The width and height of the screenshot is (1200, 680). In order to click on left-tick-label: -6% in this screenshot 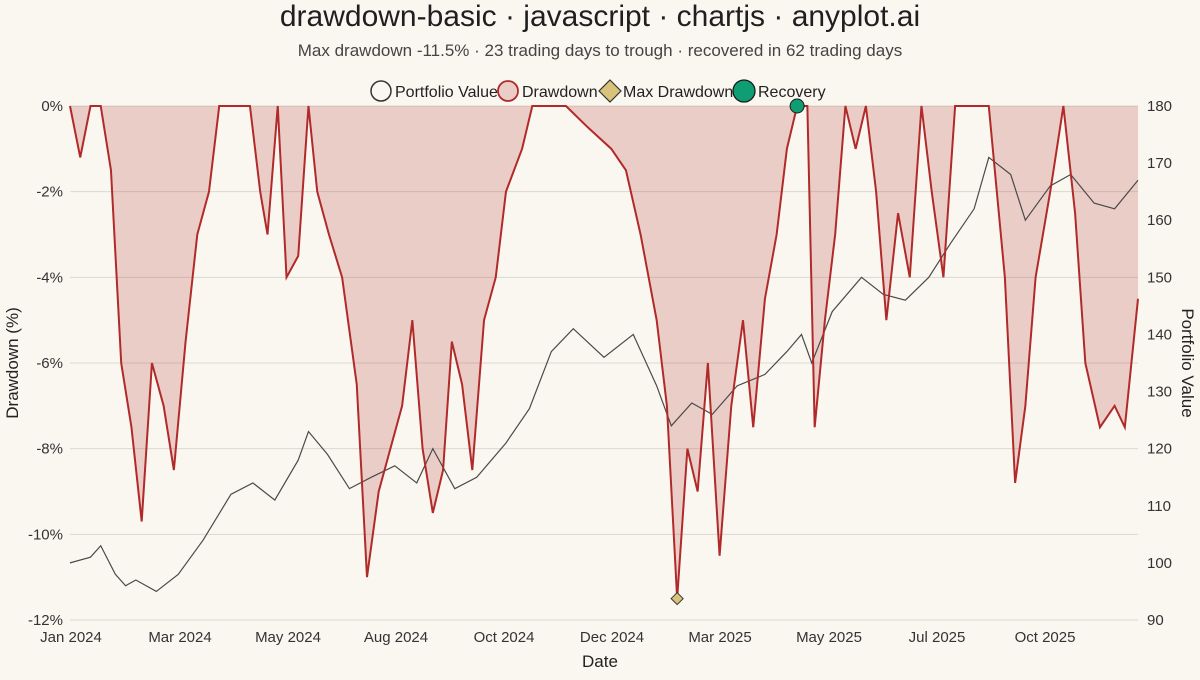, I will do `click(49, 363)`.